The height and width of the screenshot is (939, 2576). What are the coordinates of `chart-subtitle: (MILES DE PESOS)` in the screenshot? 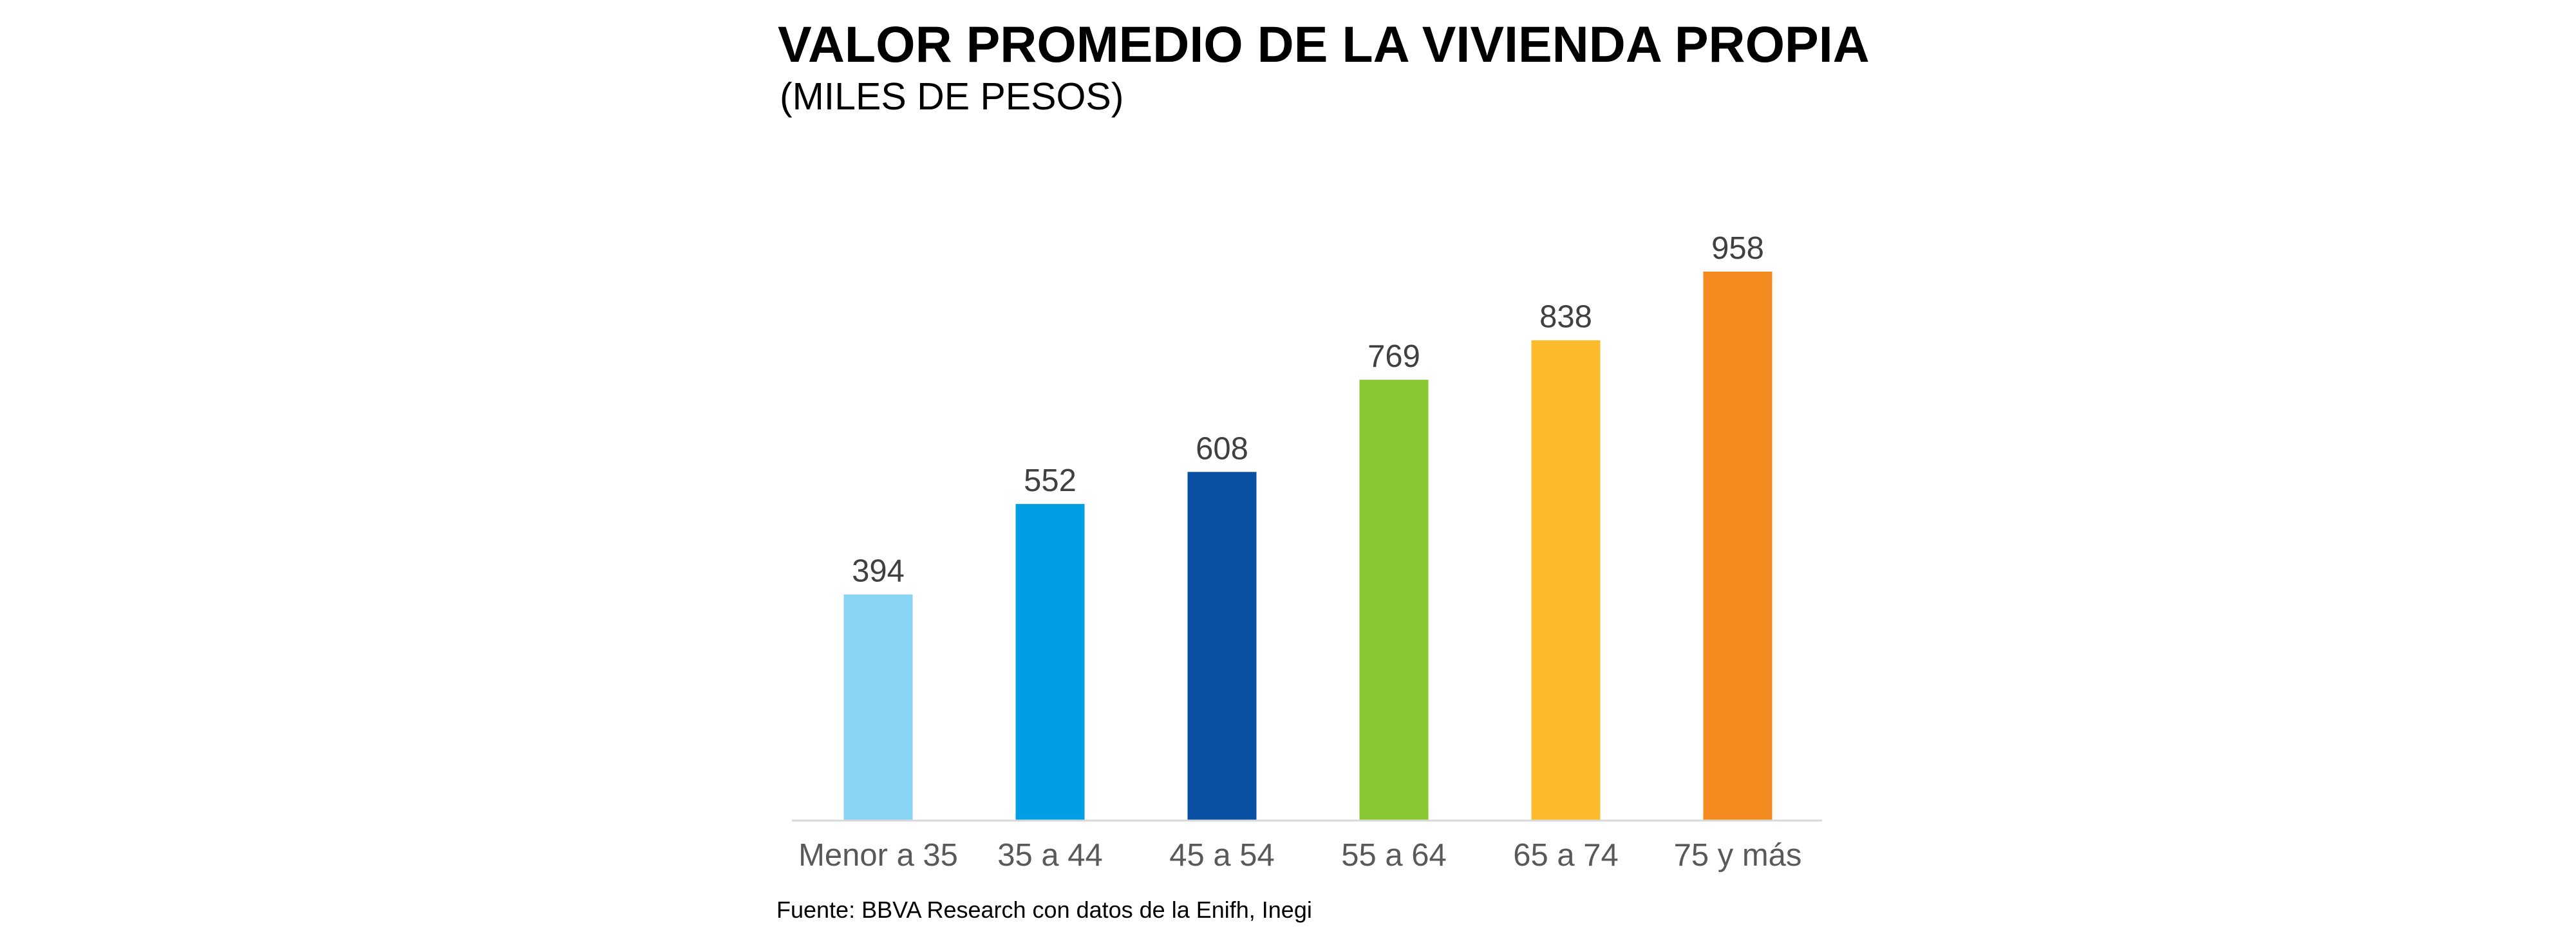 It's located at (951, 96).